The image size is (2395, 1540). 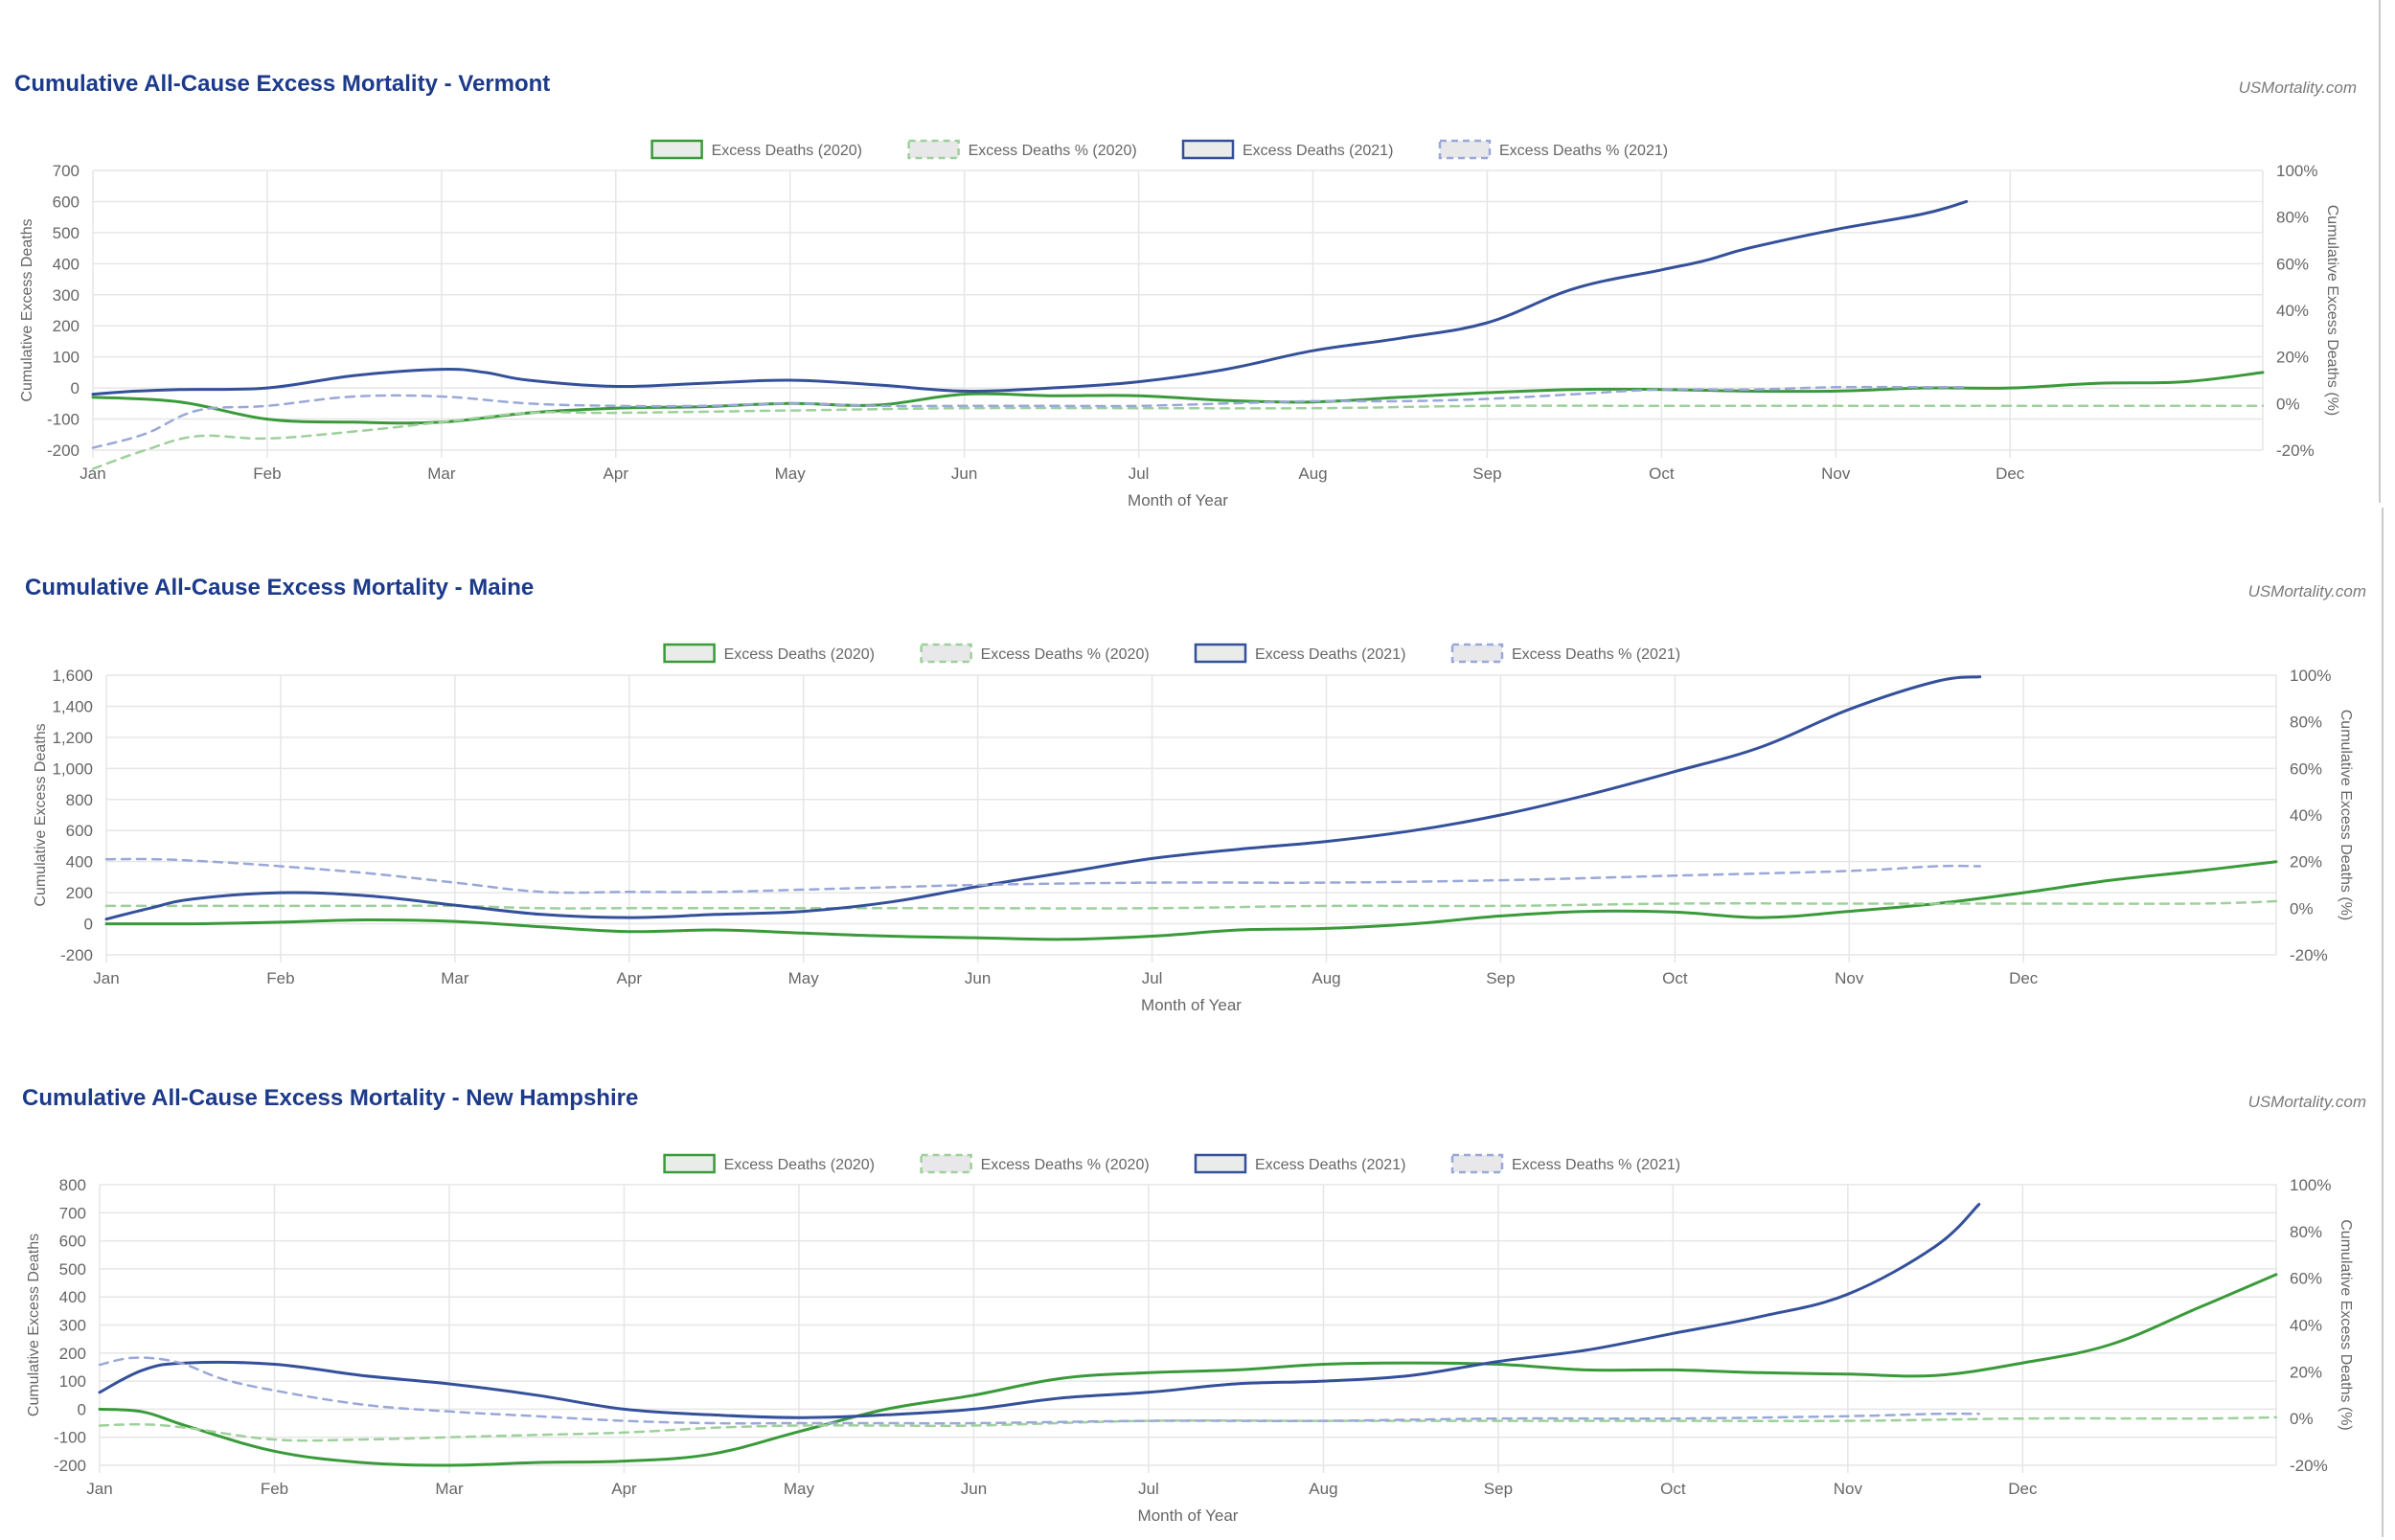 I want to click on y-tick-label: 1,200, so click(x=73, y=738).